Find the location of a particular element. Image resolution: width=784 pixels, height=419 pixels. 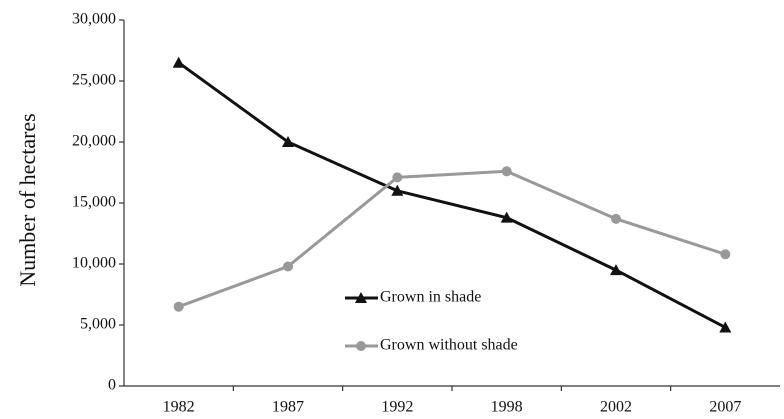

y-tick-label: 0 is located at coordinates (112, 385).